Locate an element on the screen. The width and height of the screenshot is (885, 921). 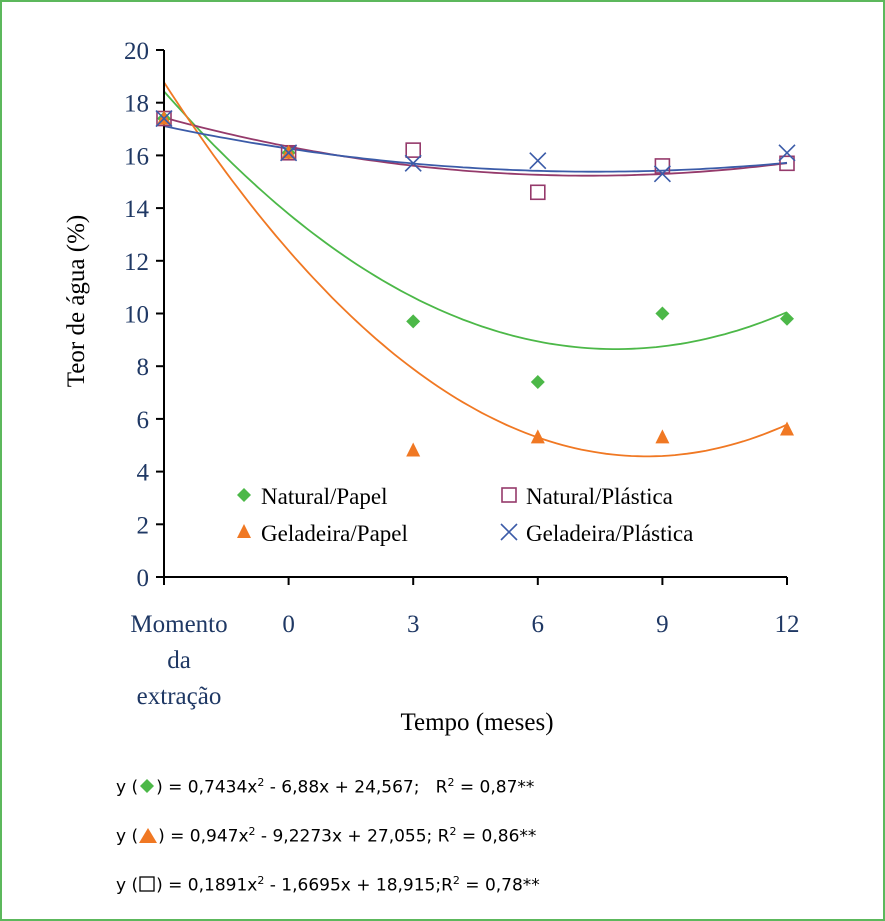
x-tick-label-line: 12 is located at coordinates (787, 624).